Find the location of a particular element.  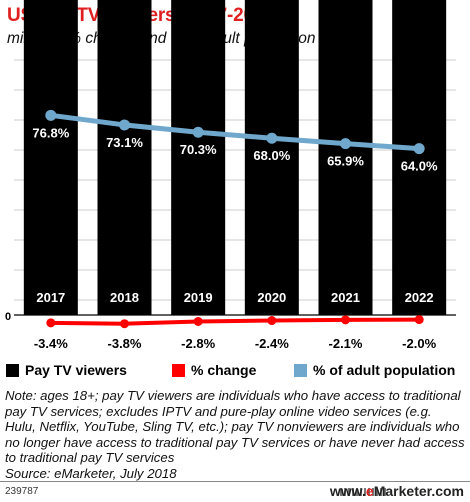

legend-swatch-adult-pop is located at coordinates (300, 370).